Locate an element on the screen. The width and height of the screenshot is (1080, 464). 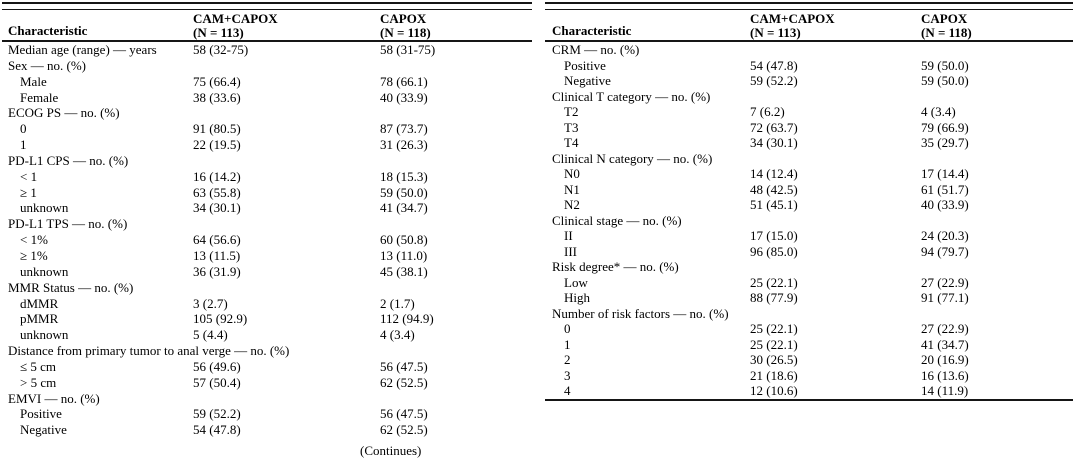
row-label: Median age (range) — years is located at coordinates (82, 49).